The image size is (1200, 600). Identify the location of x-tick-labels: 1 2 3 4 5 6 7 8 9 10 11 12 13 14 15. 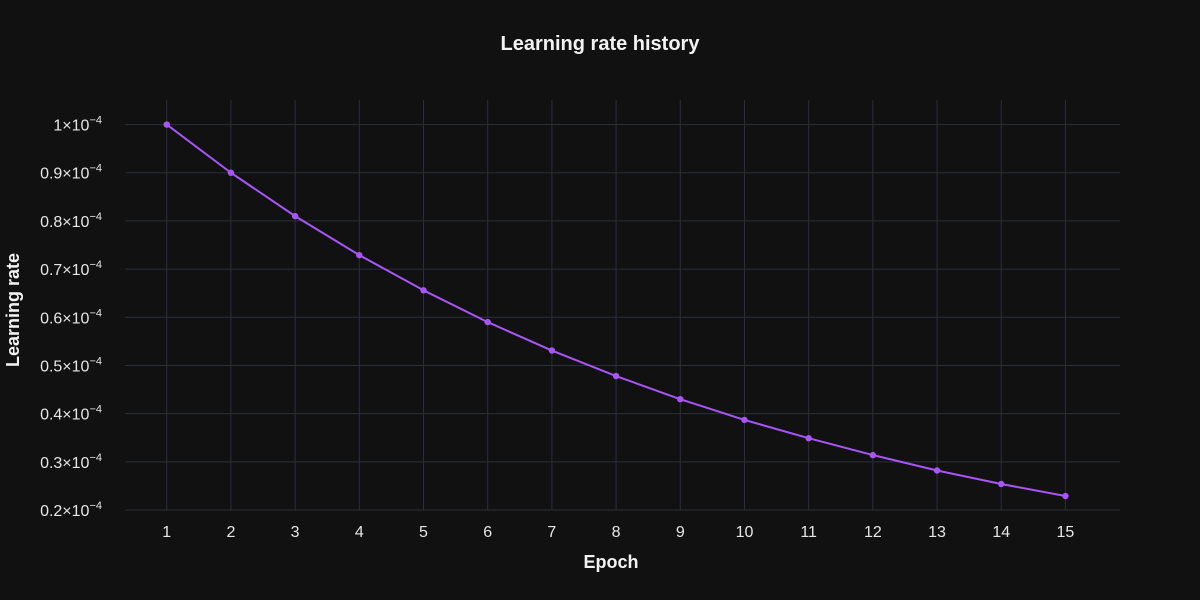
(618, 532).